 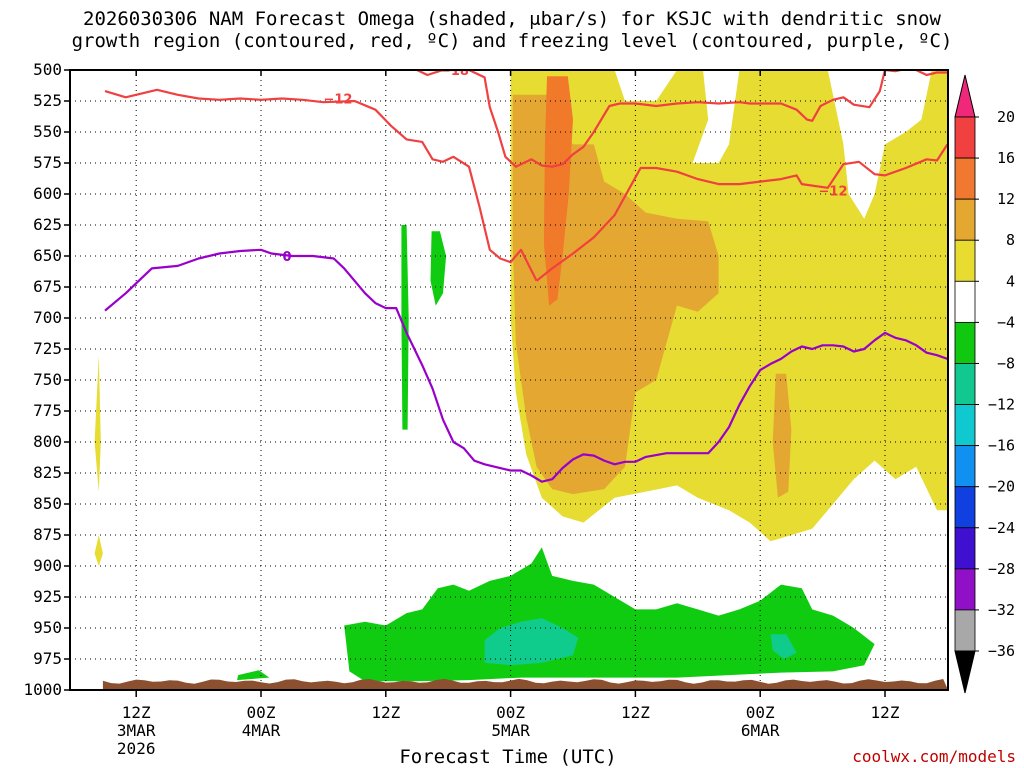 I want to click on y-tick-label-800: 800, so click(x=47, y=441).